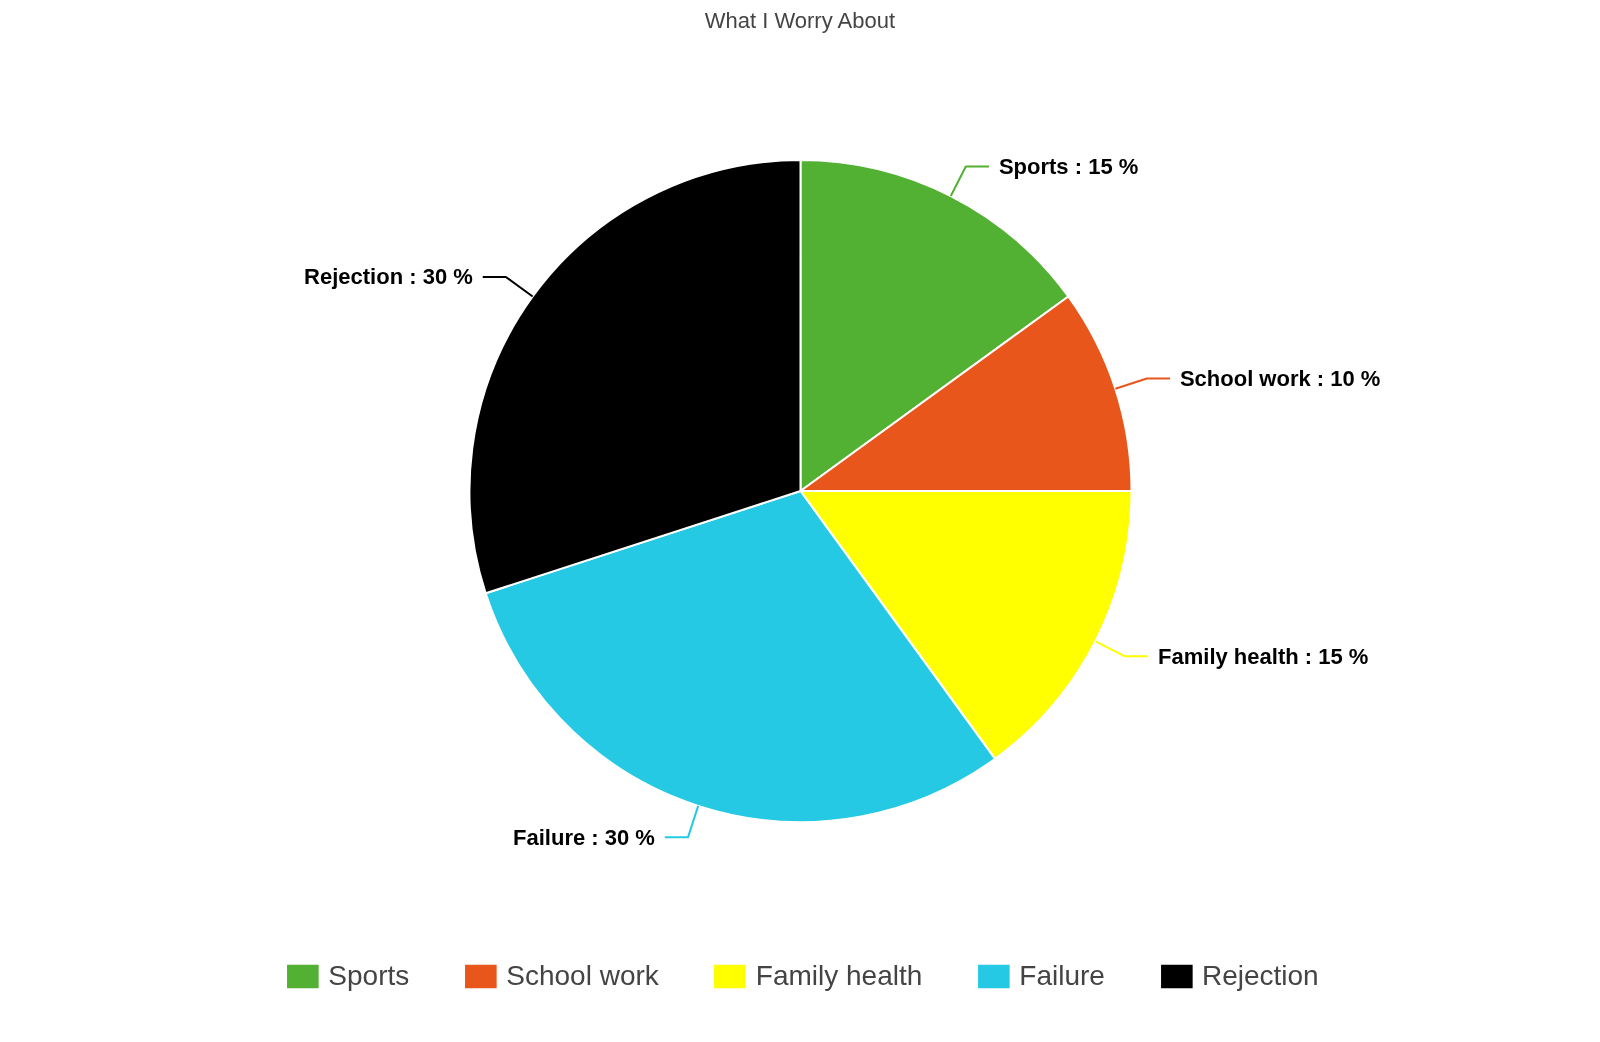  Describe the element at coordinates (1062, 976) in the screenshot. I see `legend-label: Failure` at that location.